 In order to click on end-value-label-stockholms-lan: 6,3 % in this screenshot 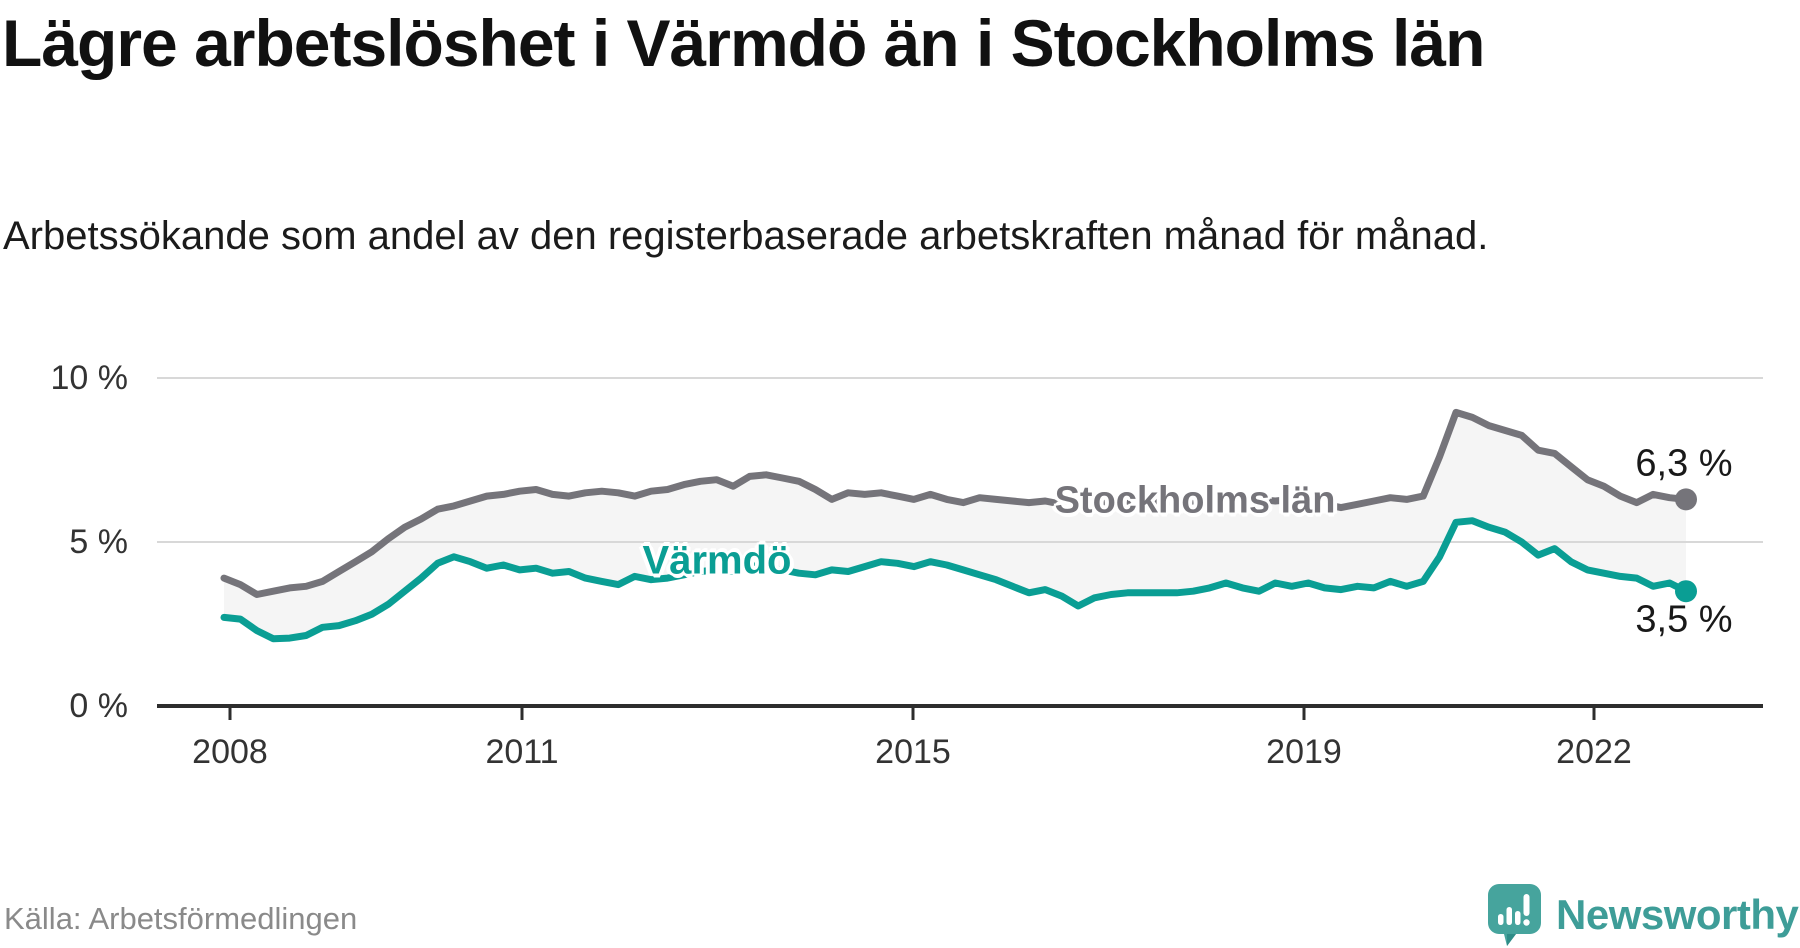, I will do `click(1684, 463)`.